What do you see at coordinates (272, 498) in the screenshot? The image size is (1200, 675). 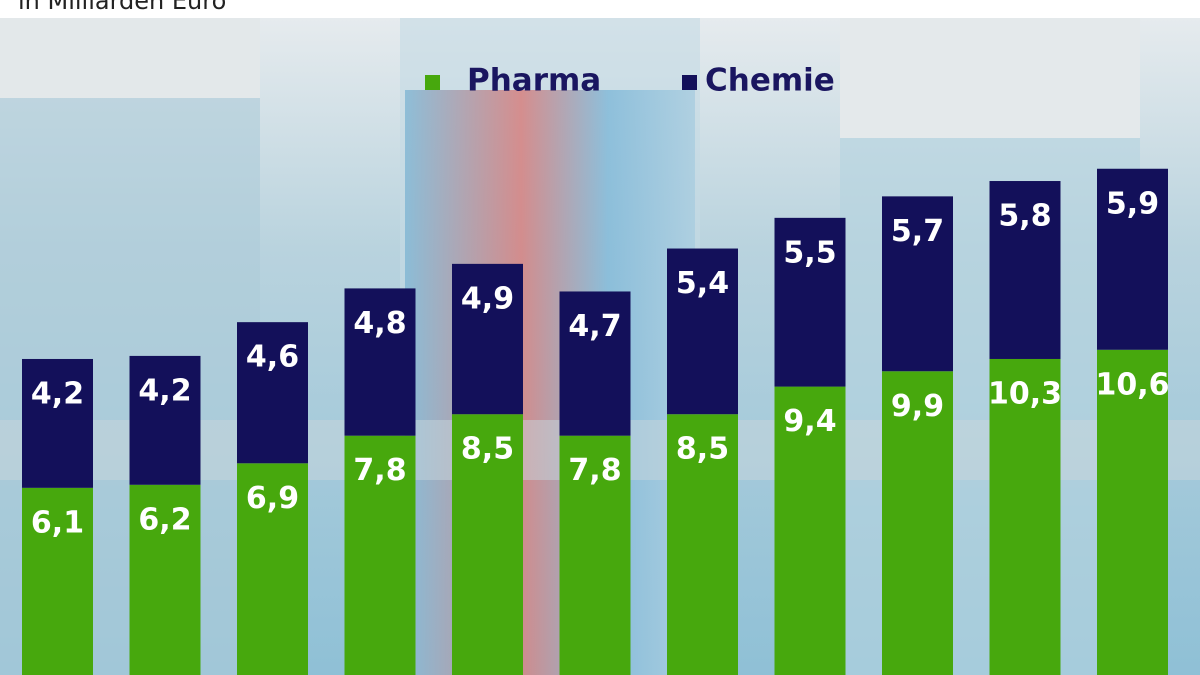 I see `value-label: 6,9` at bounding box center [272, 498].